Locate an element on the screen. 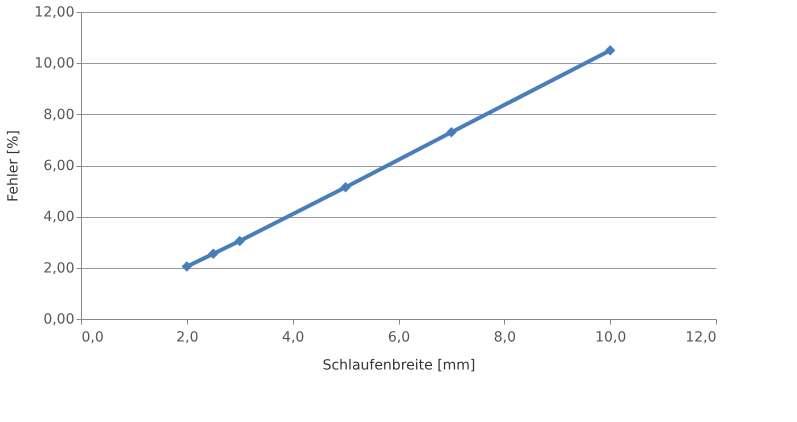 This screenshot has height=422, width=797. x-tick-label: 0,0 is located at coordinates (93, 338).